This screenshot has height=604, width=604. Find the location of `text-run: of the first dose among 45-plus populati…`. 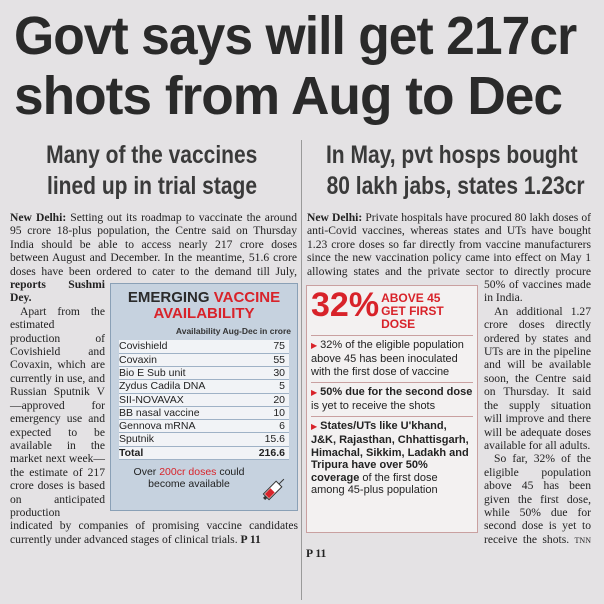

text-run: of the first dose among 45-plus populati… is located at coordinates (374, 484).